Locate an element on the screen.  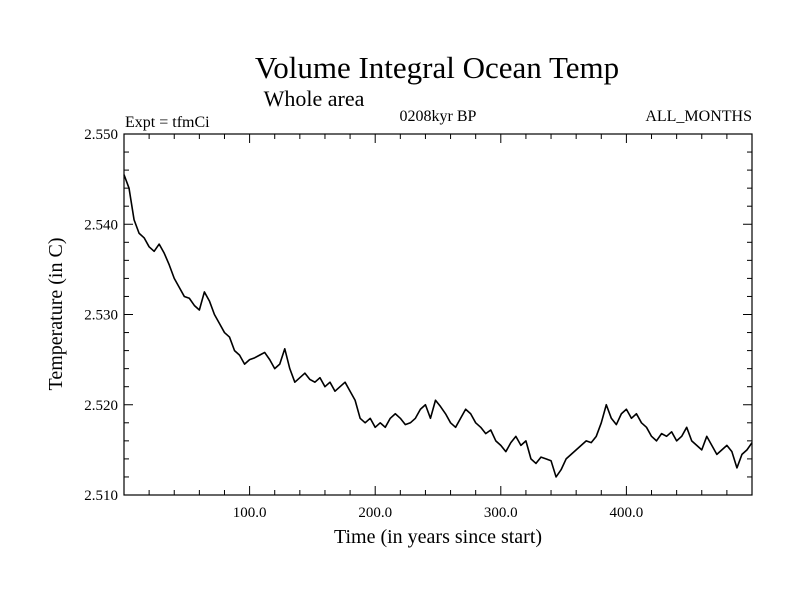
annotation-left: Expt = tfmCi is located at coordinates (167, 122).